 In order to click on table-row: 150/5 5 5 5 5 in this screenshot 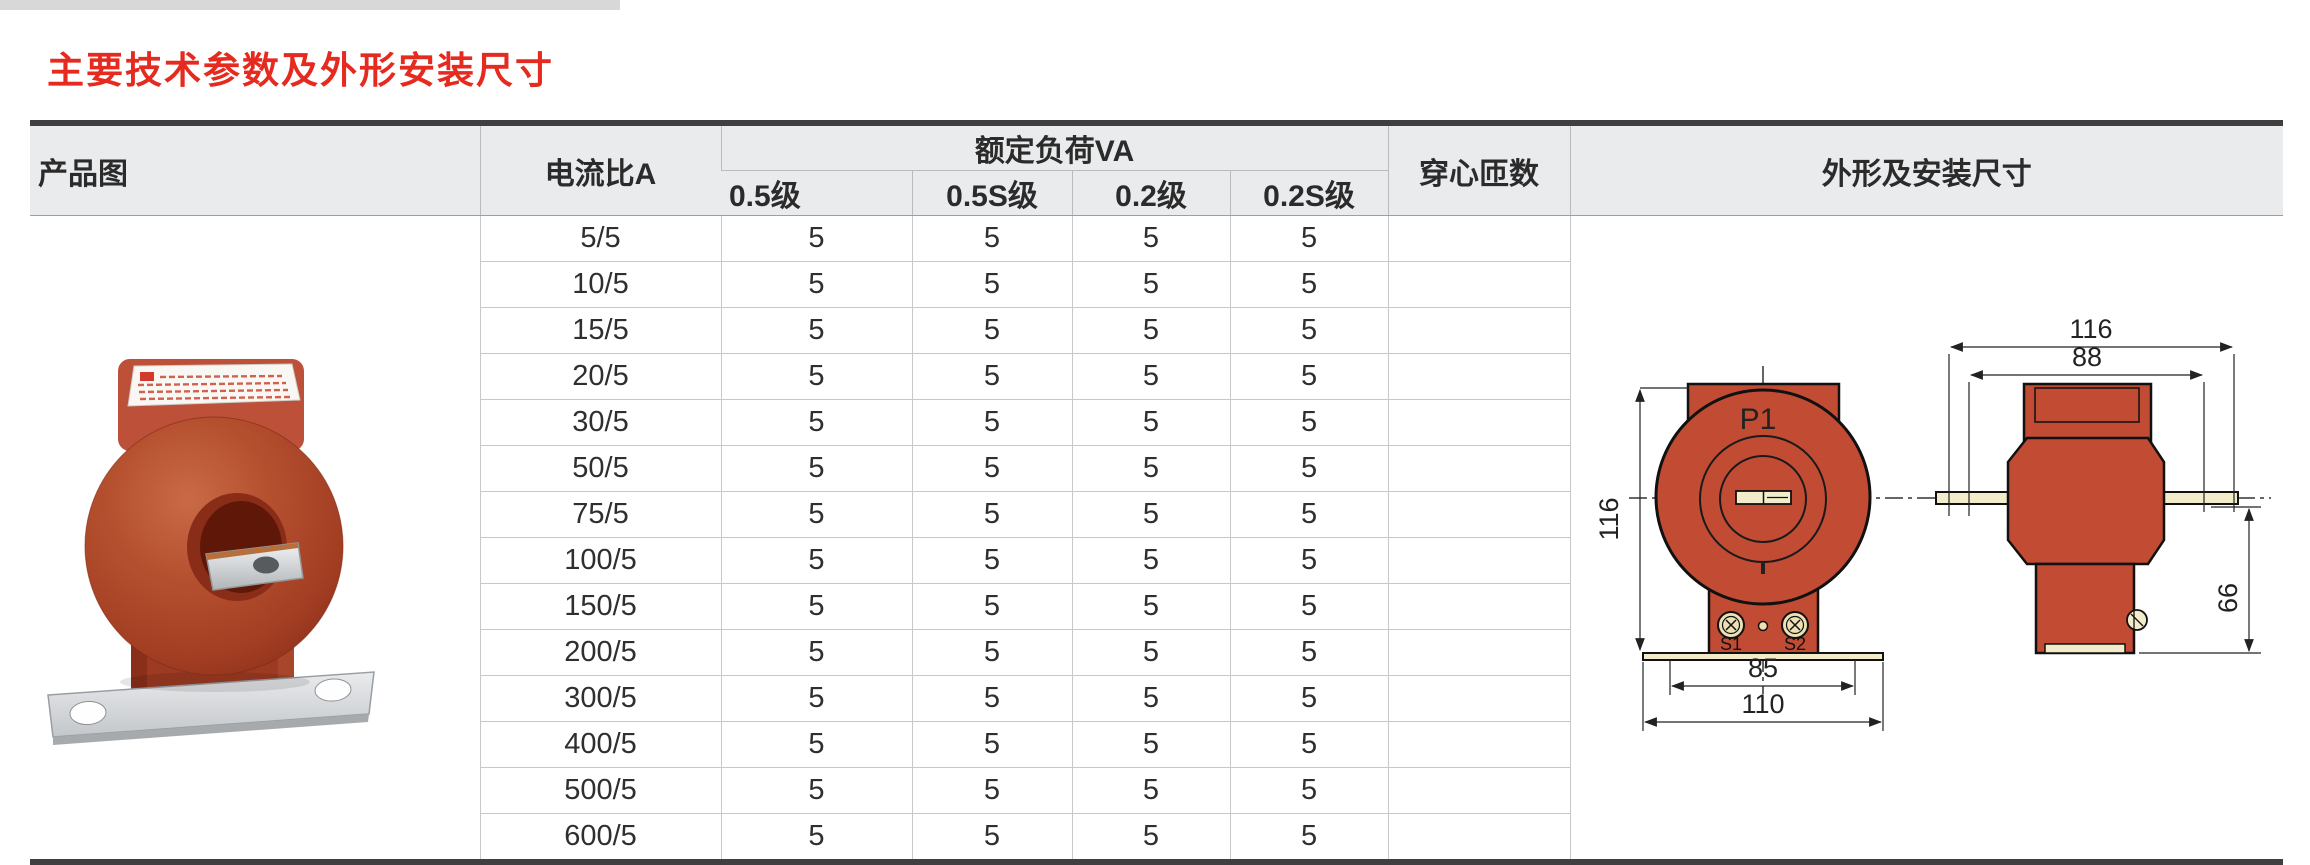, I will do `click(1156, 606)`.